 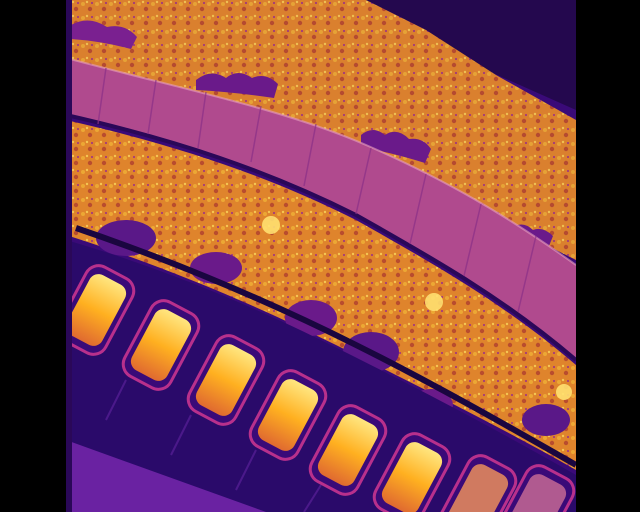 I want to click on image-left-edge, so click(x=69, y=256).